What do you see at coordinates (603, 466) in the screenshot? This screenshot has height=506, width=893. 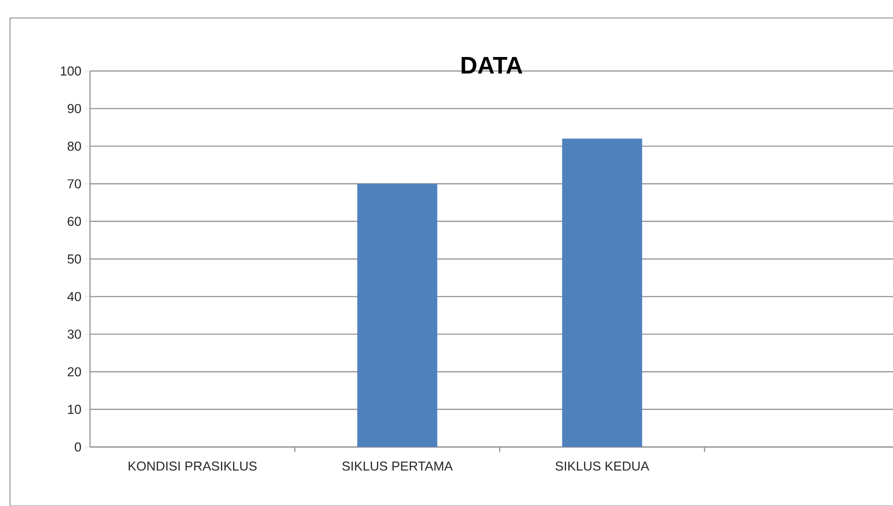 I see `x-tick-label: SIKLUS KEDUA` at bounding box center [603, 466].